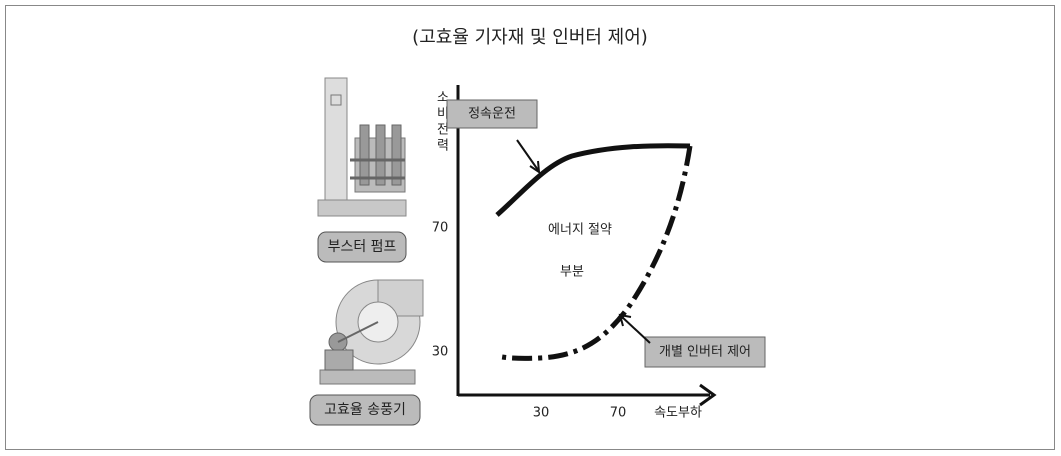 Image resolution: width=1061 pixels, height=456 pixels. What do you see at coordinates (678, 413) in the screenshot?
I see `x-axis-label: 속도부하` at bounding box center [678, 413].